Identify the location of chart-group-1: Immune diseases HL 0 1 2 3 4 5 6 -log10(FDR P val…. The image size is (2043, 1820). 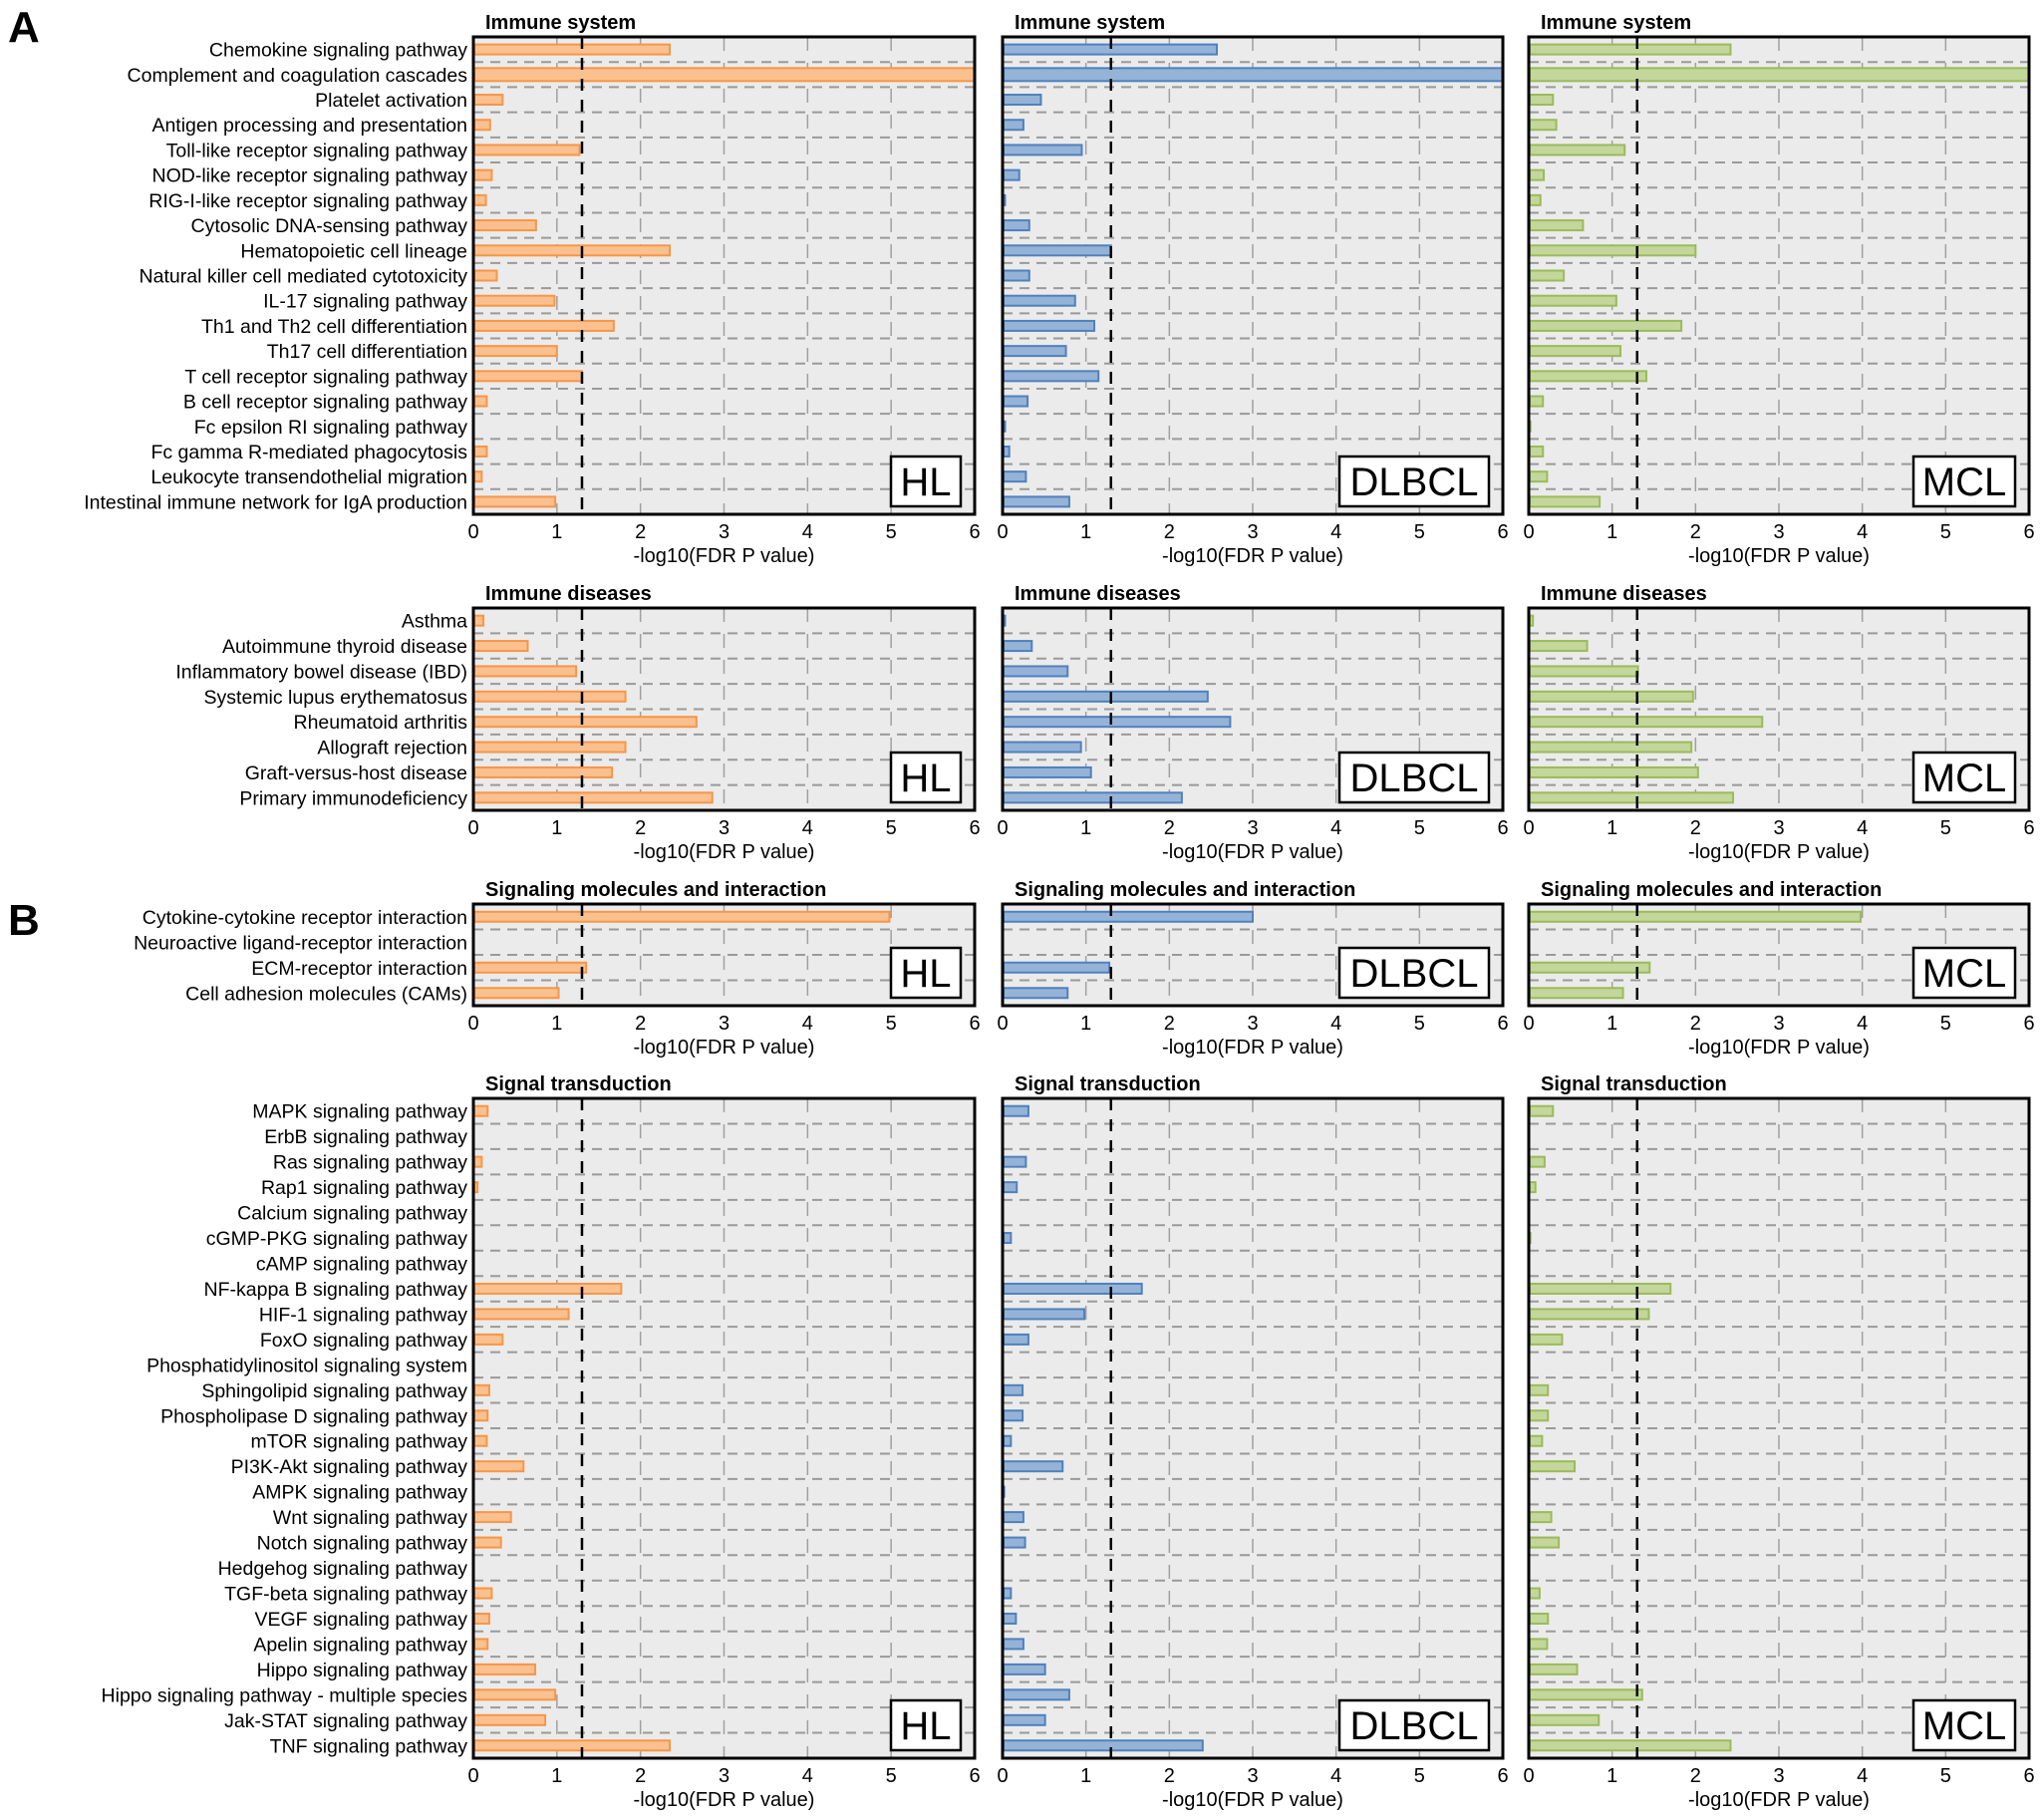
(1104, 723).